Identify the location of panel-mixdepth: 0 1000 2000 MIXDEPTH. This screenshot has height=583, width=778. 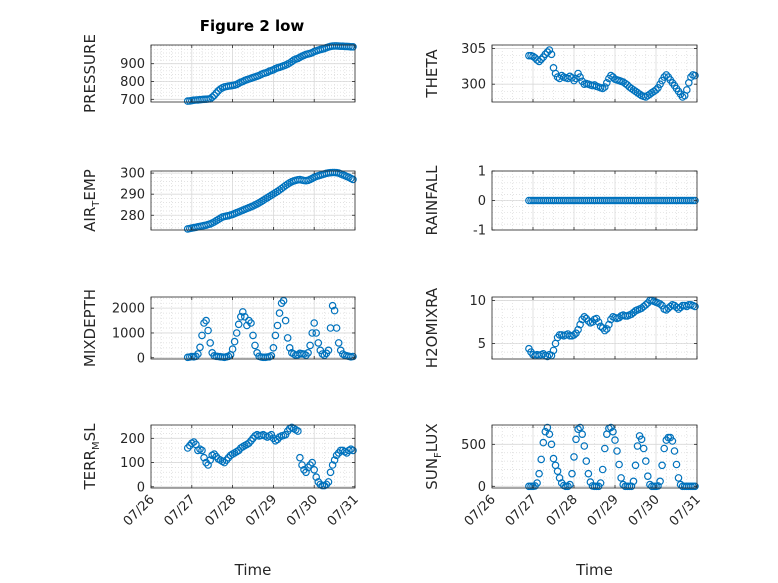
(219, 328).